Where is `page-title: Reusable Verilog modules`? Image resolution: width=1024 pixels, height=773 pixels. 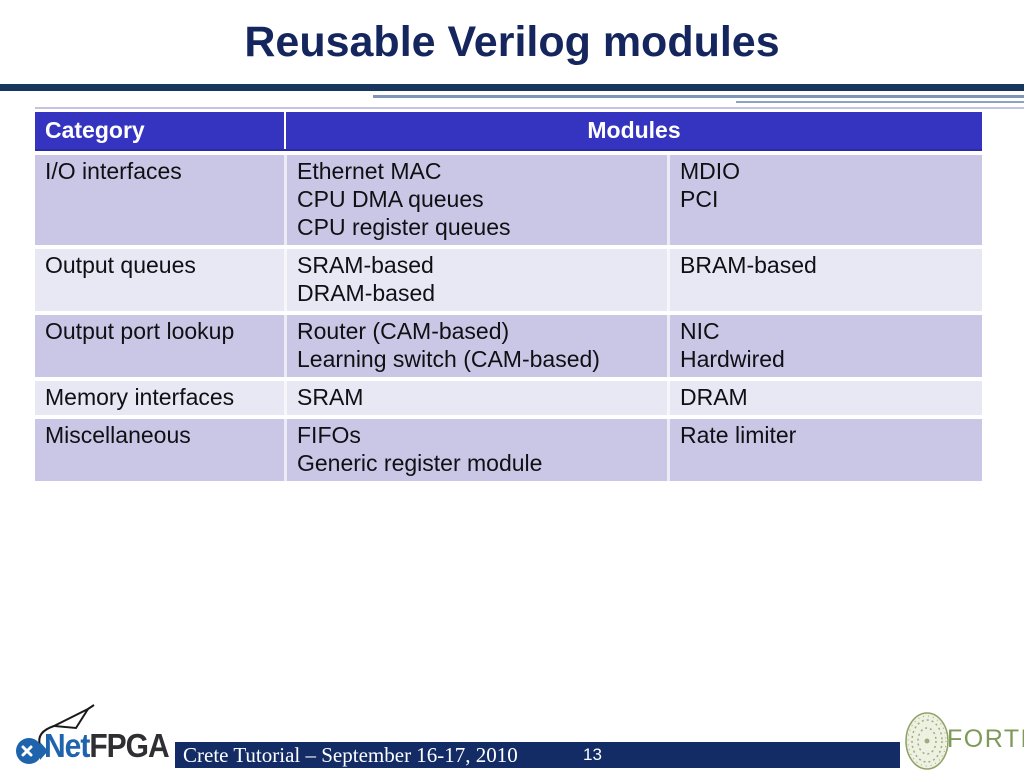 page-title: Reusable Verilog modules is located at coordinates (512, 42).